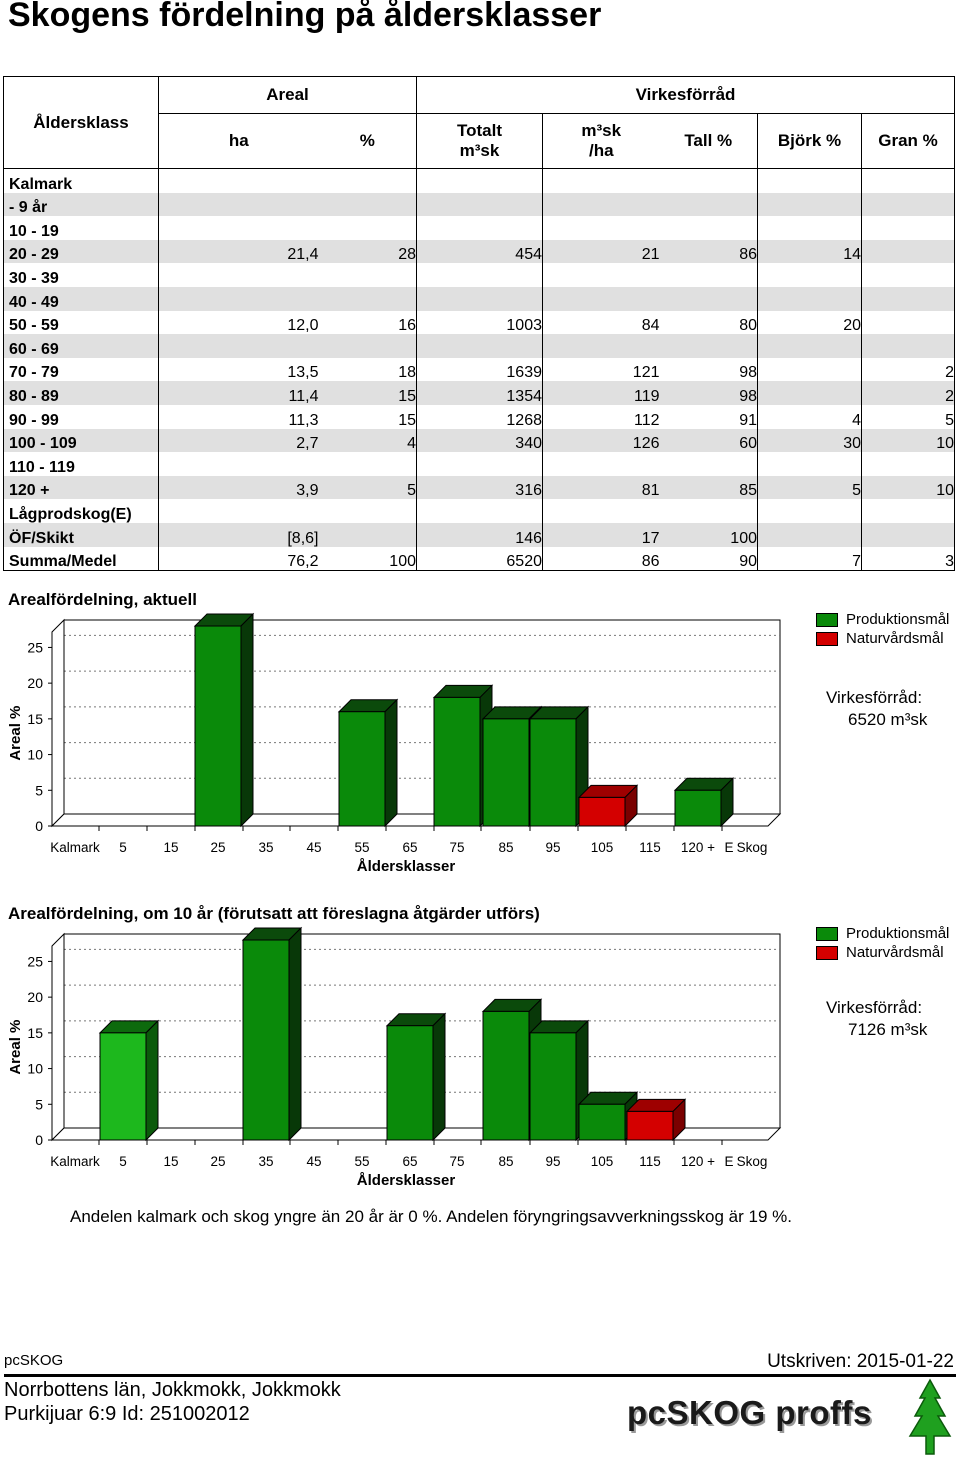 The width and height of the screenshot is (960, 1460). Describe the element at coordinates (456, 847) in the screenshot. I see `x-tick-label: 75` at that location.